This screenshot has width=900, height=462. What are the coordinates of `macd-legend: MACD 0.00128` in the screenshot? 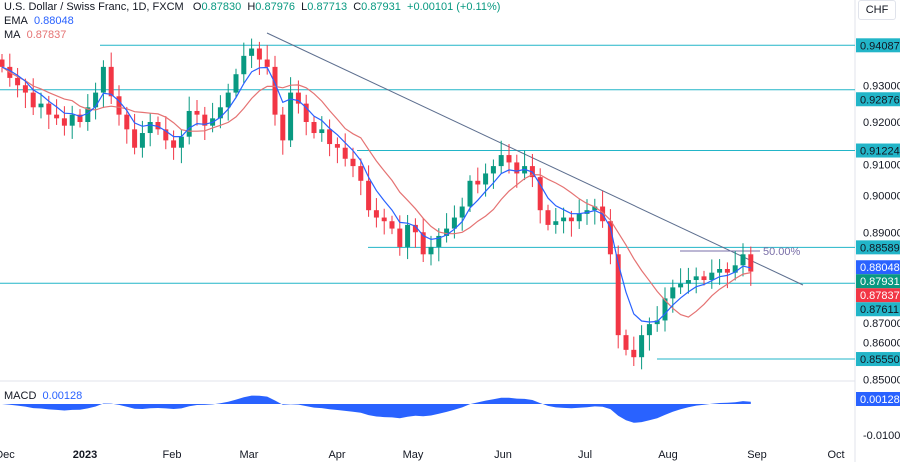 It's located at (43, 396).